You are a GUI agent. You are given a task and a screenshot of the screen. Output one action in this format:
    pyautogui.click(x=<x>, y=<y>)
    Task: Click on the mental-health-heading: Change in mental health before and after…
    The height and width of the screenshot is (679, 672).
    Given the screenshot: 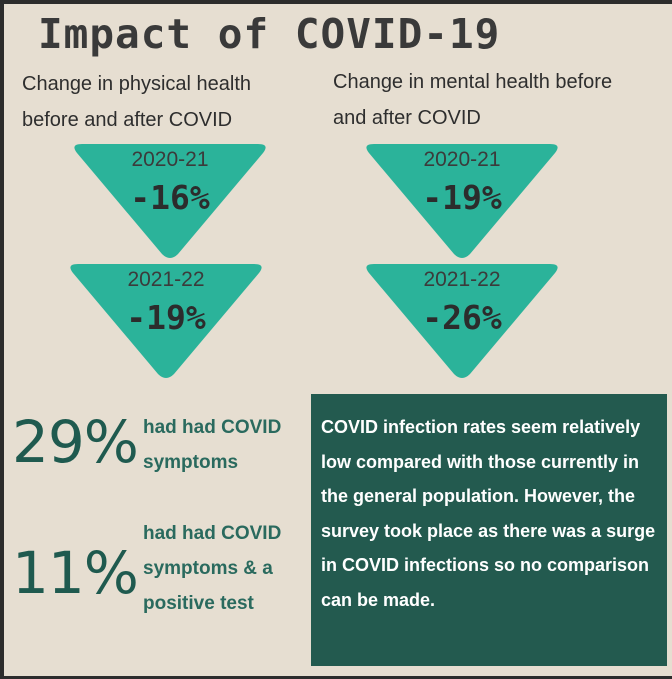 What is the action you would take?
    pyautogui.click(x=473, y=100)
    